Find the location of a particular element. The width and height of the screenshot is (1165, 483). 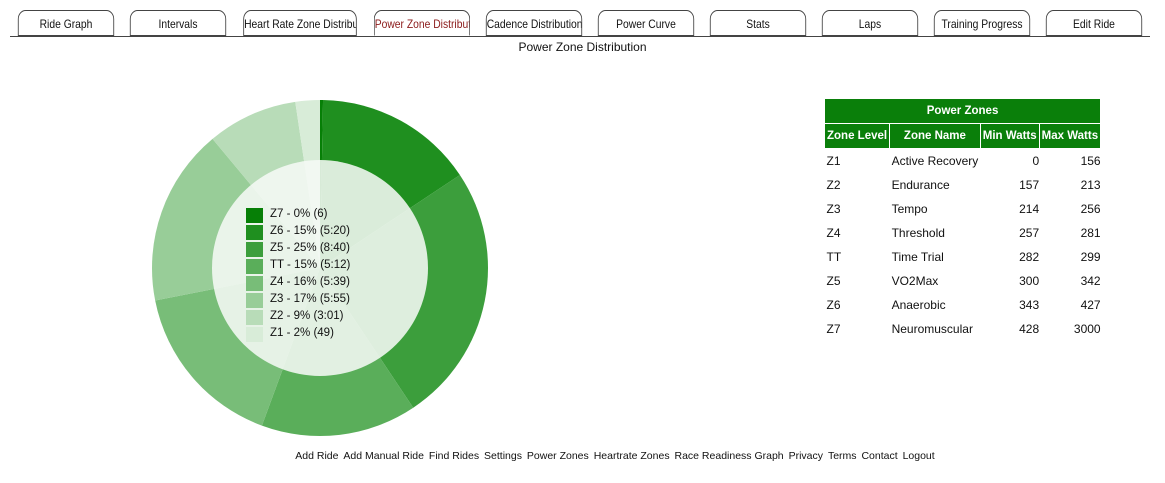

cell-min-watts: 282 is located at coordinates (1029, 257).